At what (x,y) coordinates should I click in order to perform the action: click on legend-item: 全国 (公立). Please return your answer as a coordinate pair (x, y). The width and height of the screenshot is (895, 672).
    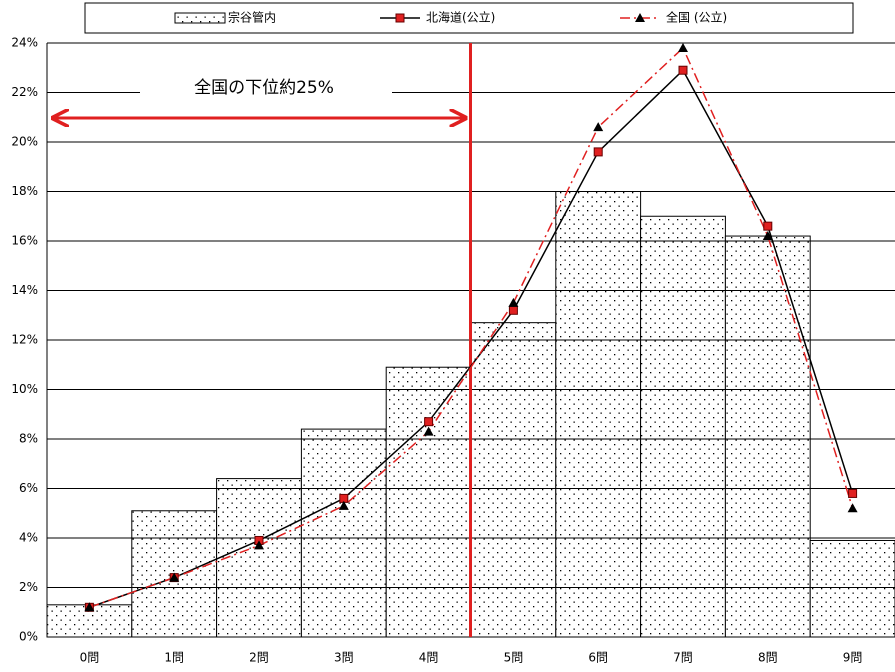
    Looking at the image, I should click on (673, 17).